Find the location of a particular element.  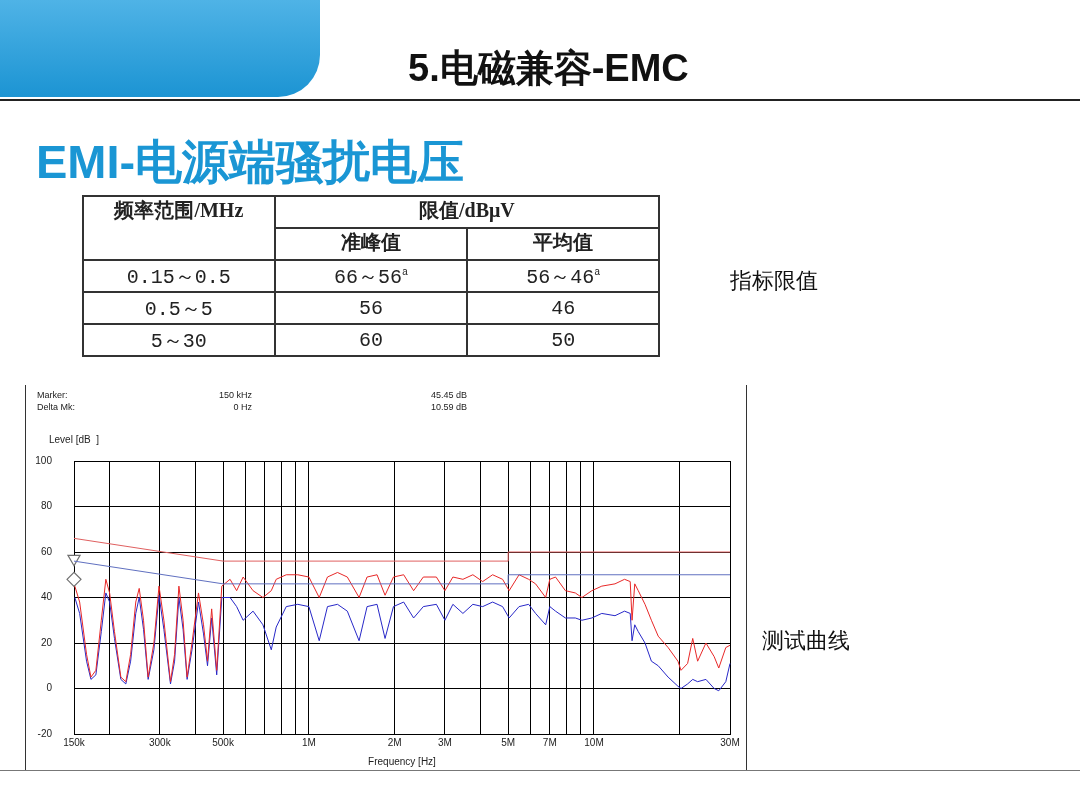

x-axis-title: Frequency [Hz] is located at coordinates (402, 761).